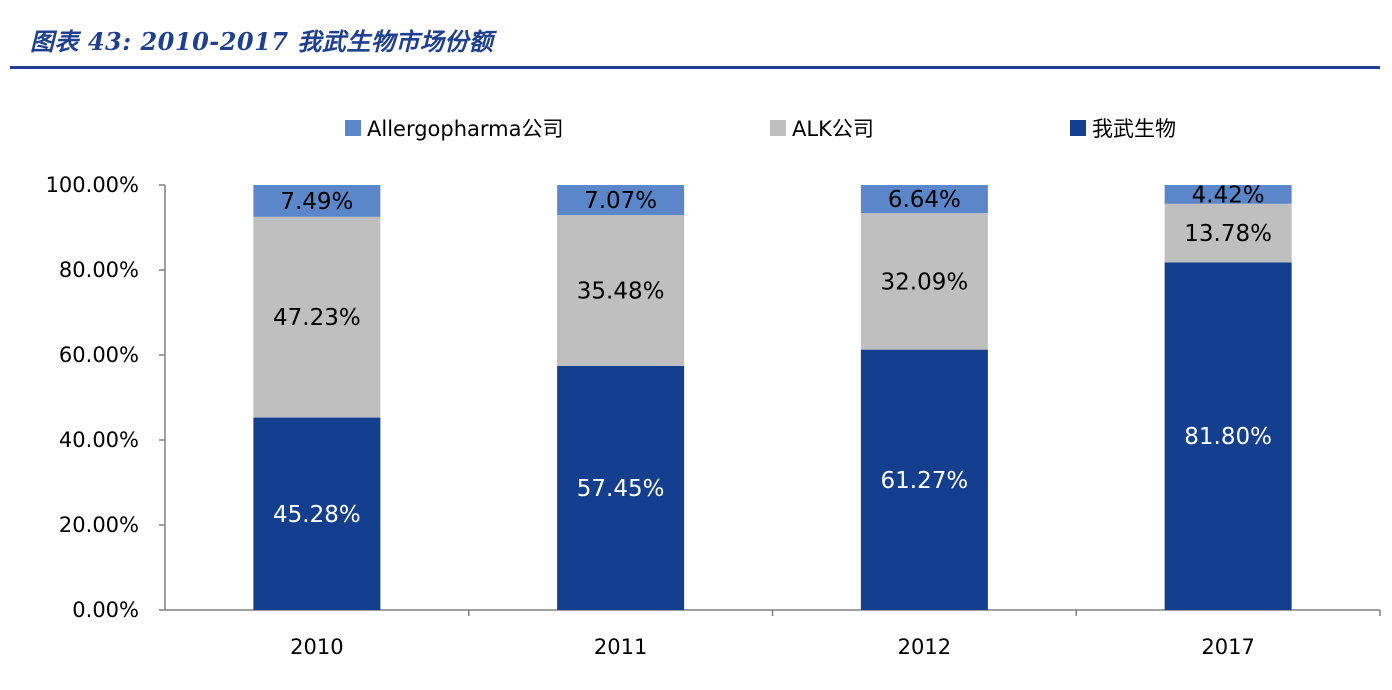 This screenshot has width=1392, height=690. I want to click on data-label: 45.28%, so click(317, 515).